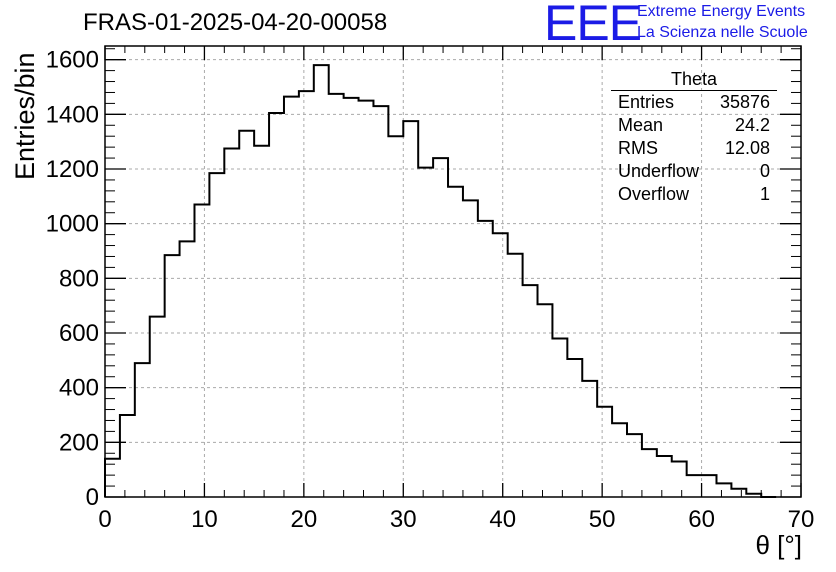 The height and width of the screenshot is (572, 836). Describe the element at coordinates (764, 194) in the screenshot. I see `stats-value: 1` at that location.